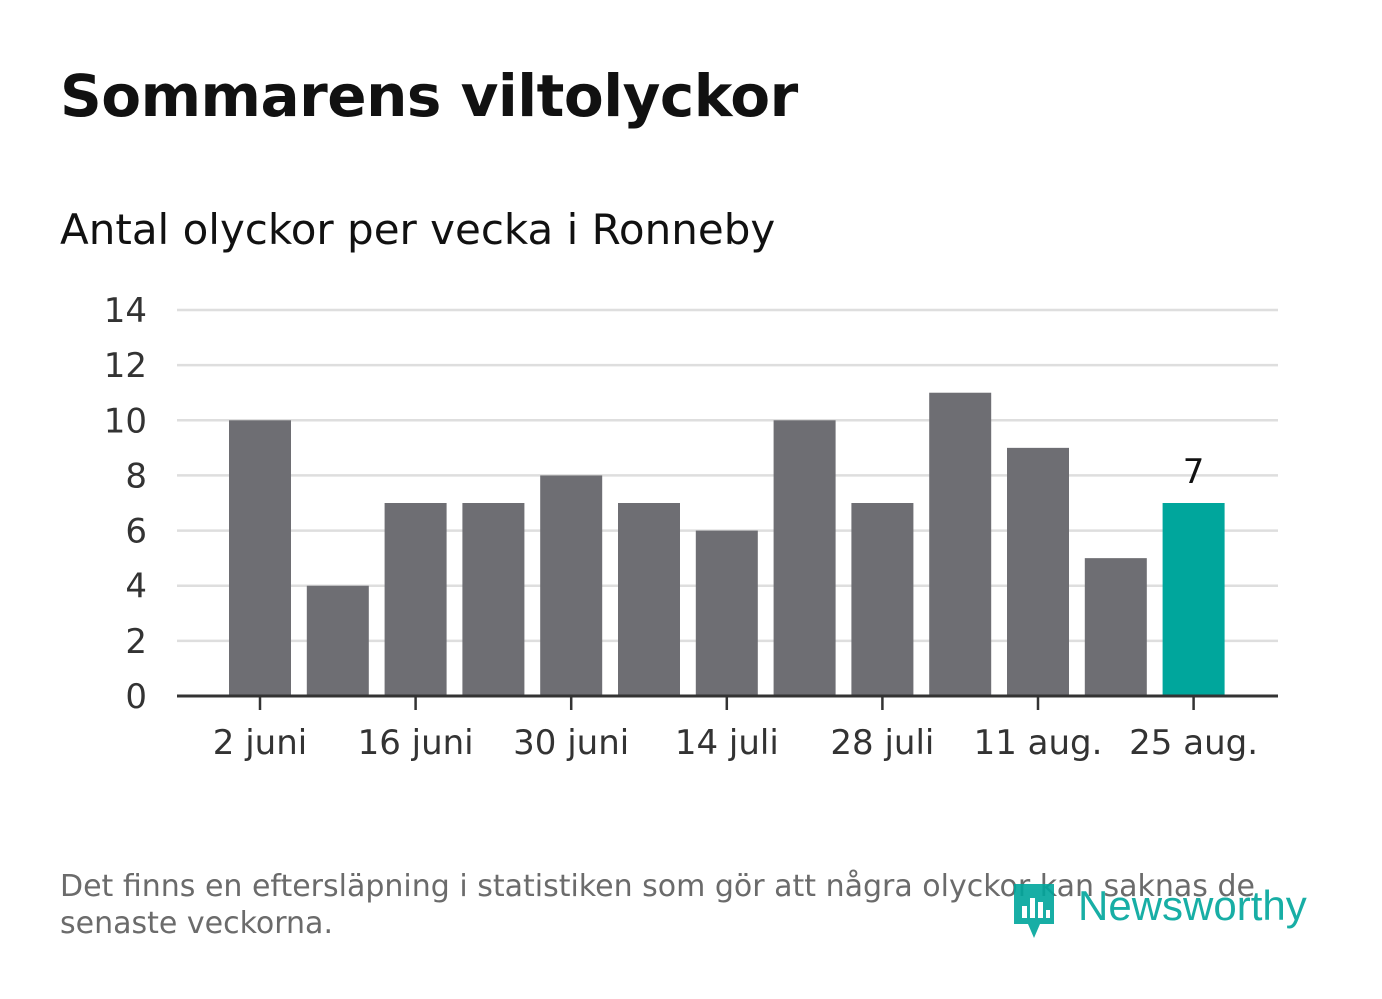  What do you see at coordinates (136, 697) in the screenshot?
I see `y-tick-label: 0` at bounding box center [136, 697].